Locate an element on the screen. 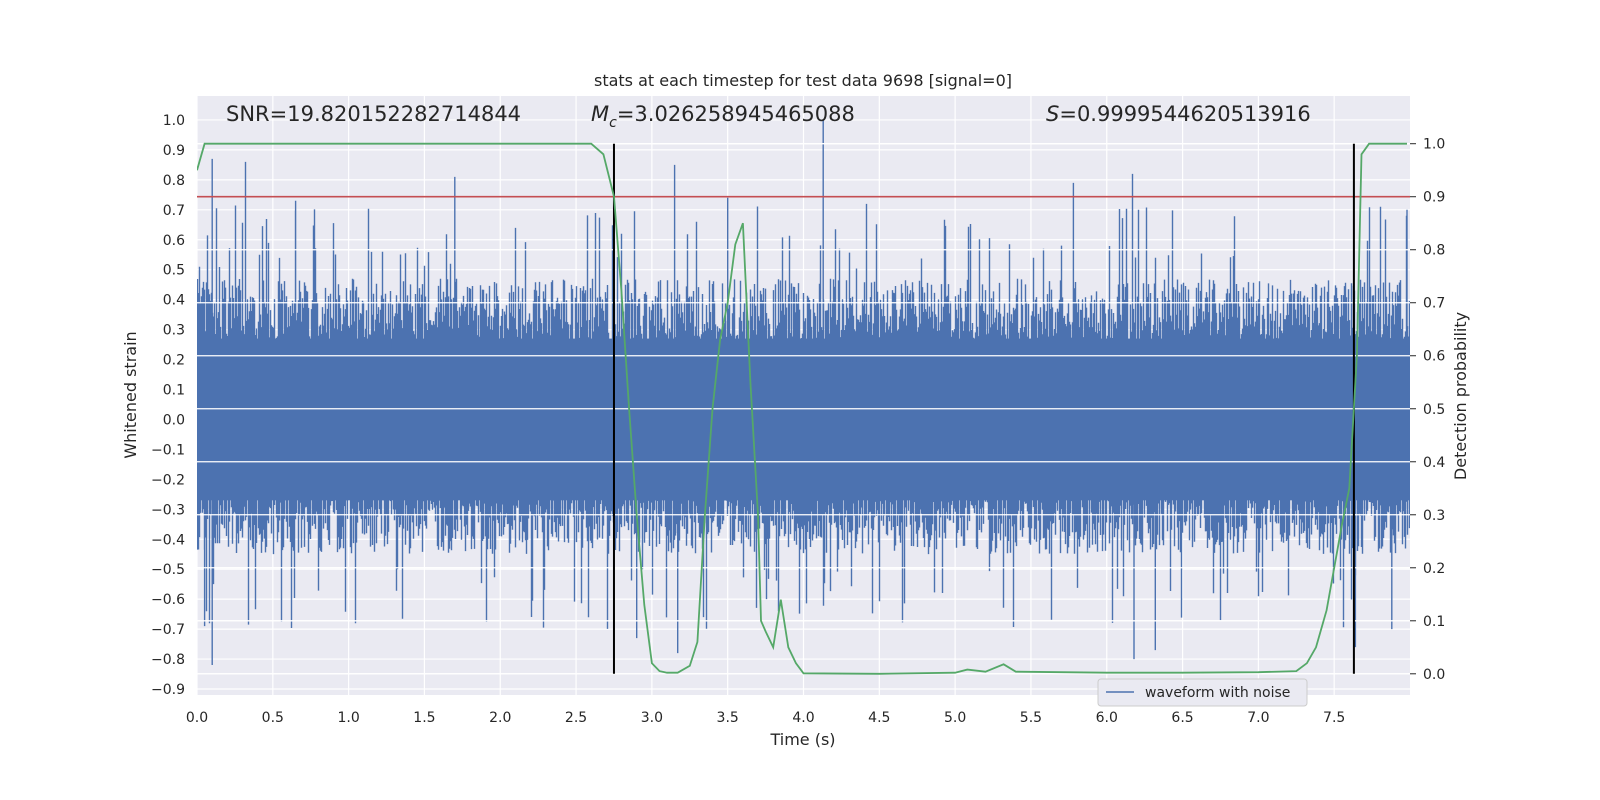 The height and width of the screenshot is (800, 1600). x-tick-label: 4.5 is located at coordinates (879, 718).